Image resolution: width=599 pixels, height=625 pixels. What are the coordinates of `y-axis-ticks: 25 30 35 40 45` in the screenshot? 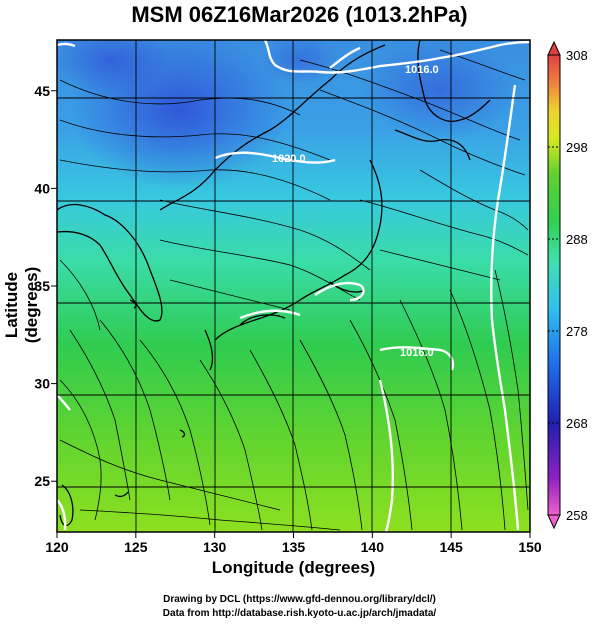 It's located at (45, 286).